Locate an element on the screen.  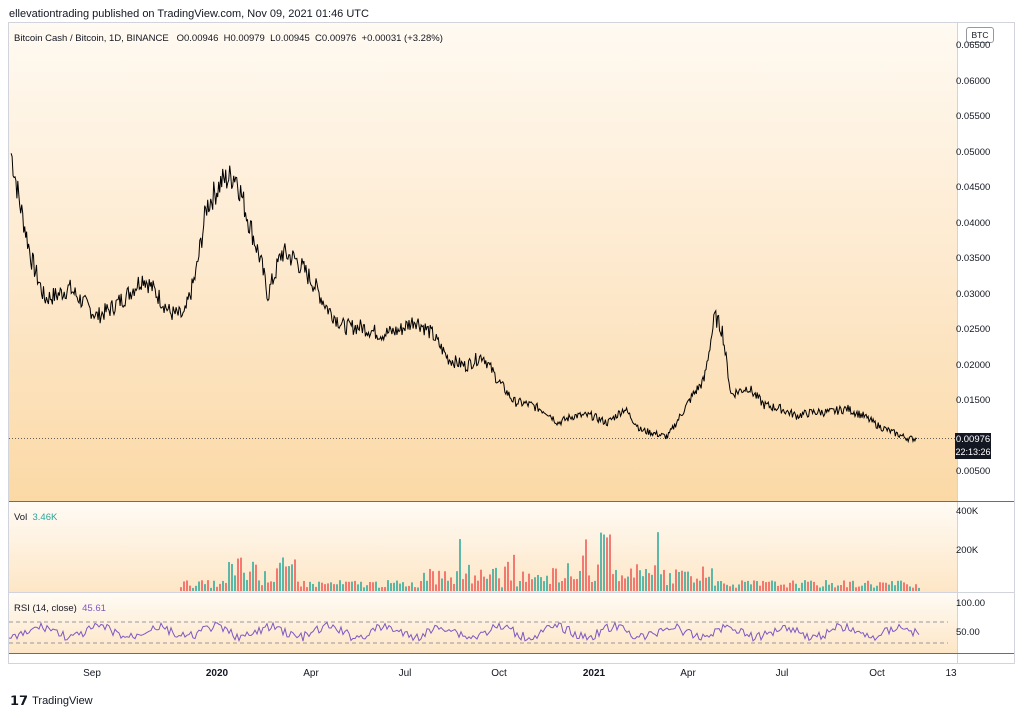
current-price-badge: 0.00976 22:13:26 is located at coordinates (973, 446).